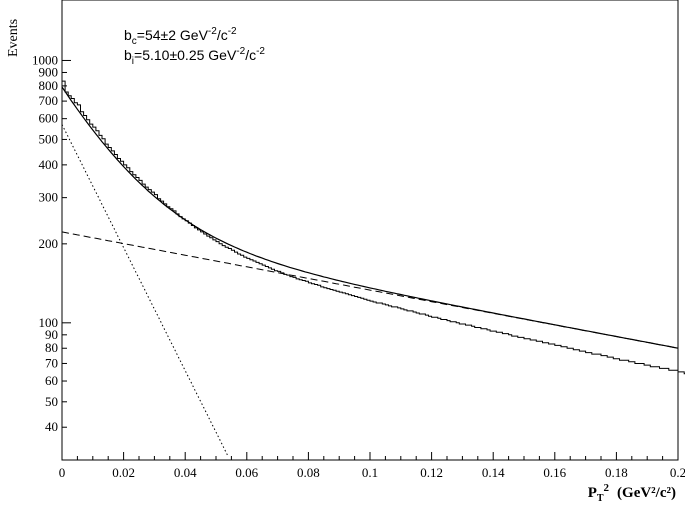 Image resolution: width=685 pixels, height=506 pixels. What do you see at coordinates (49, 100) in the screenshot?
I see `y-tick-label: 700` at bounding box center [49, 100].